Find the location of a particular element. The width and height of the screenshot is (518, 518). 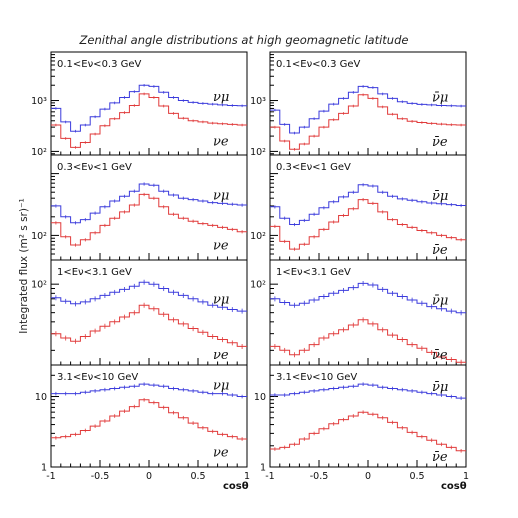

panel-7: 10 1 νμ νe 3.1<Eν<10 GeV -1 -0.5 0 0.5 1 is located at coordinates (142, 423).